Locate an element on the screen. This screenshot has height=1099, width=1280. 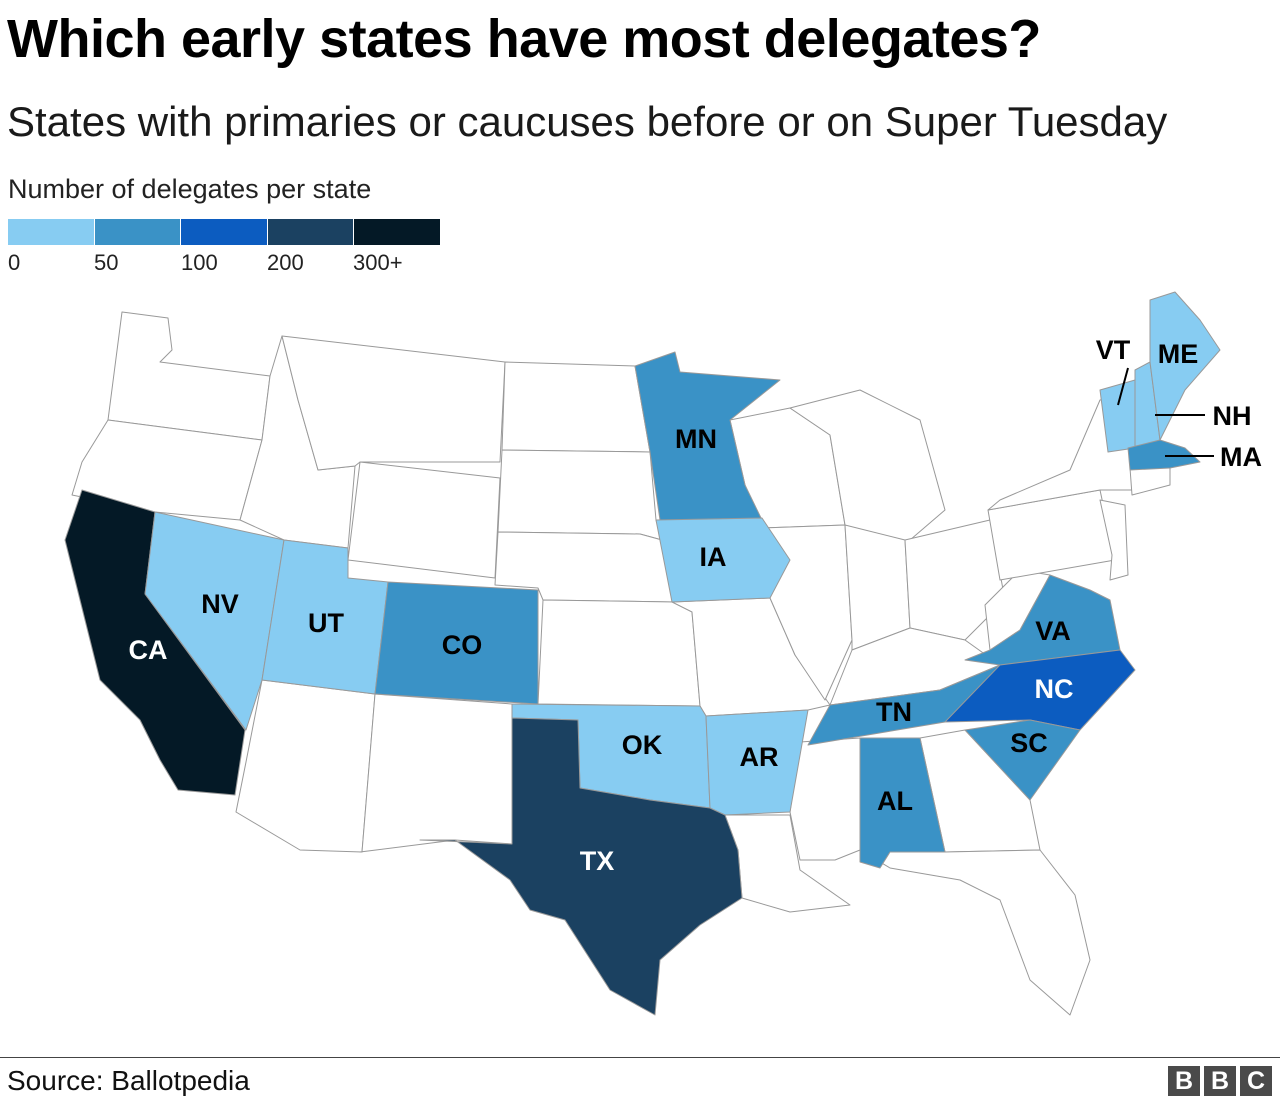
label-nc: NC is located at coordinates (1054, 689).